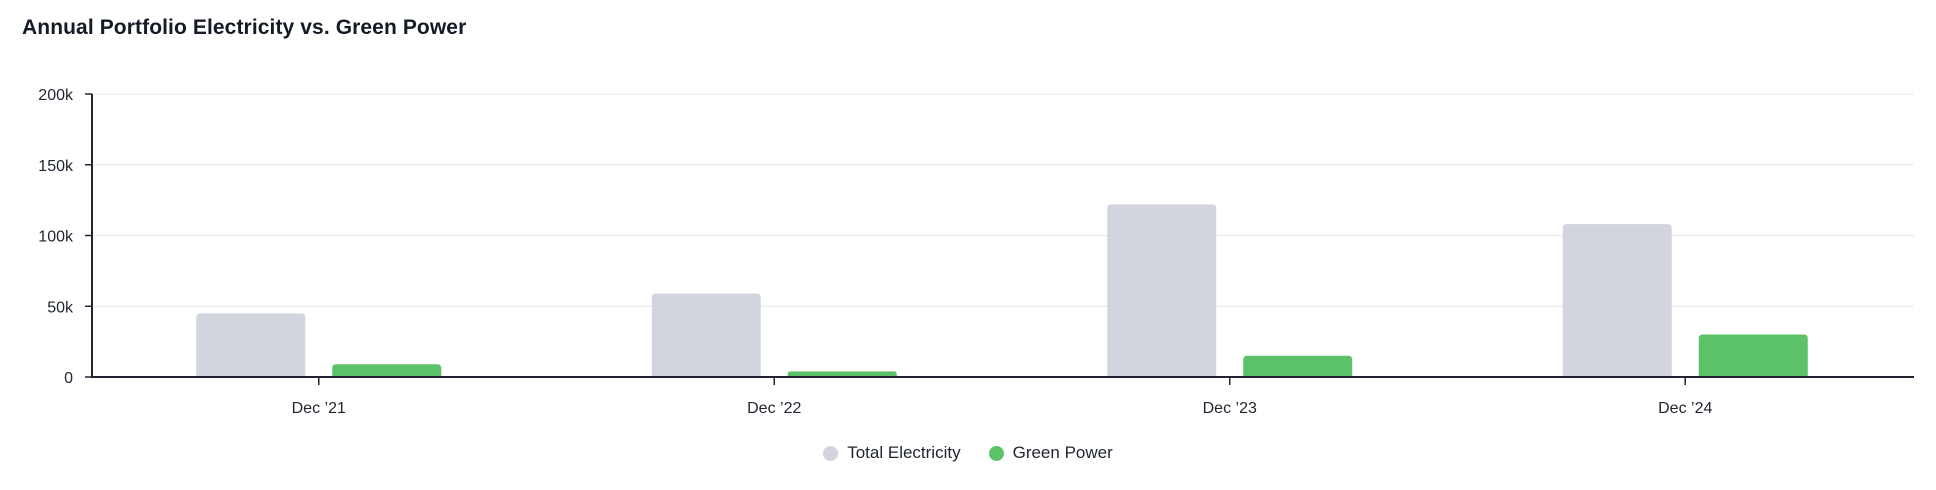 The height and width of the screenshot is (490, 1936). What do you see at coordinates (1002, 397) in the screenshot?
I see `x-axis-ticks: Dec ’21 Dec ’22 Dec ’23 Dec ’24` at bounding box center [1002, 397].